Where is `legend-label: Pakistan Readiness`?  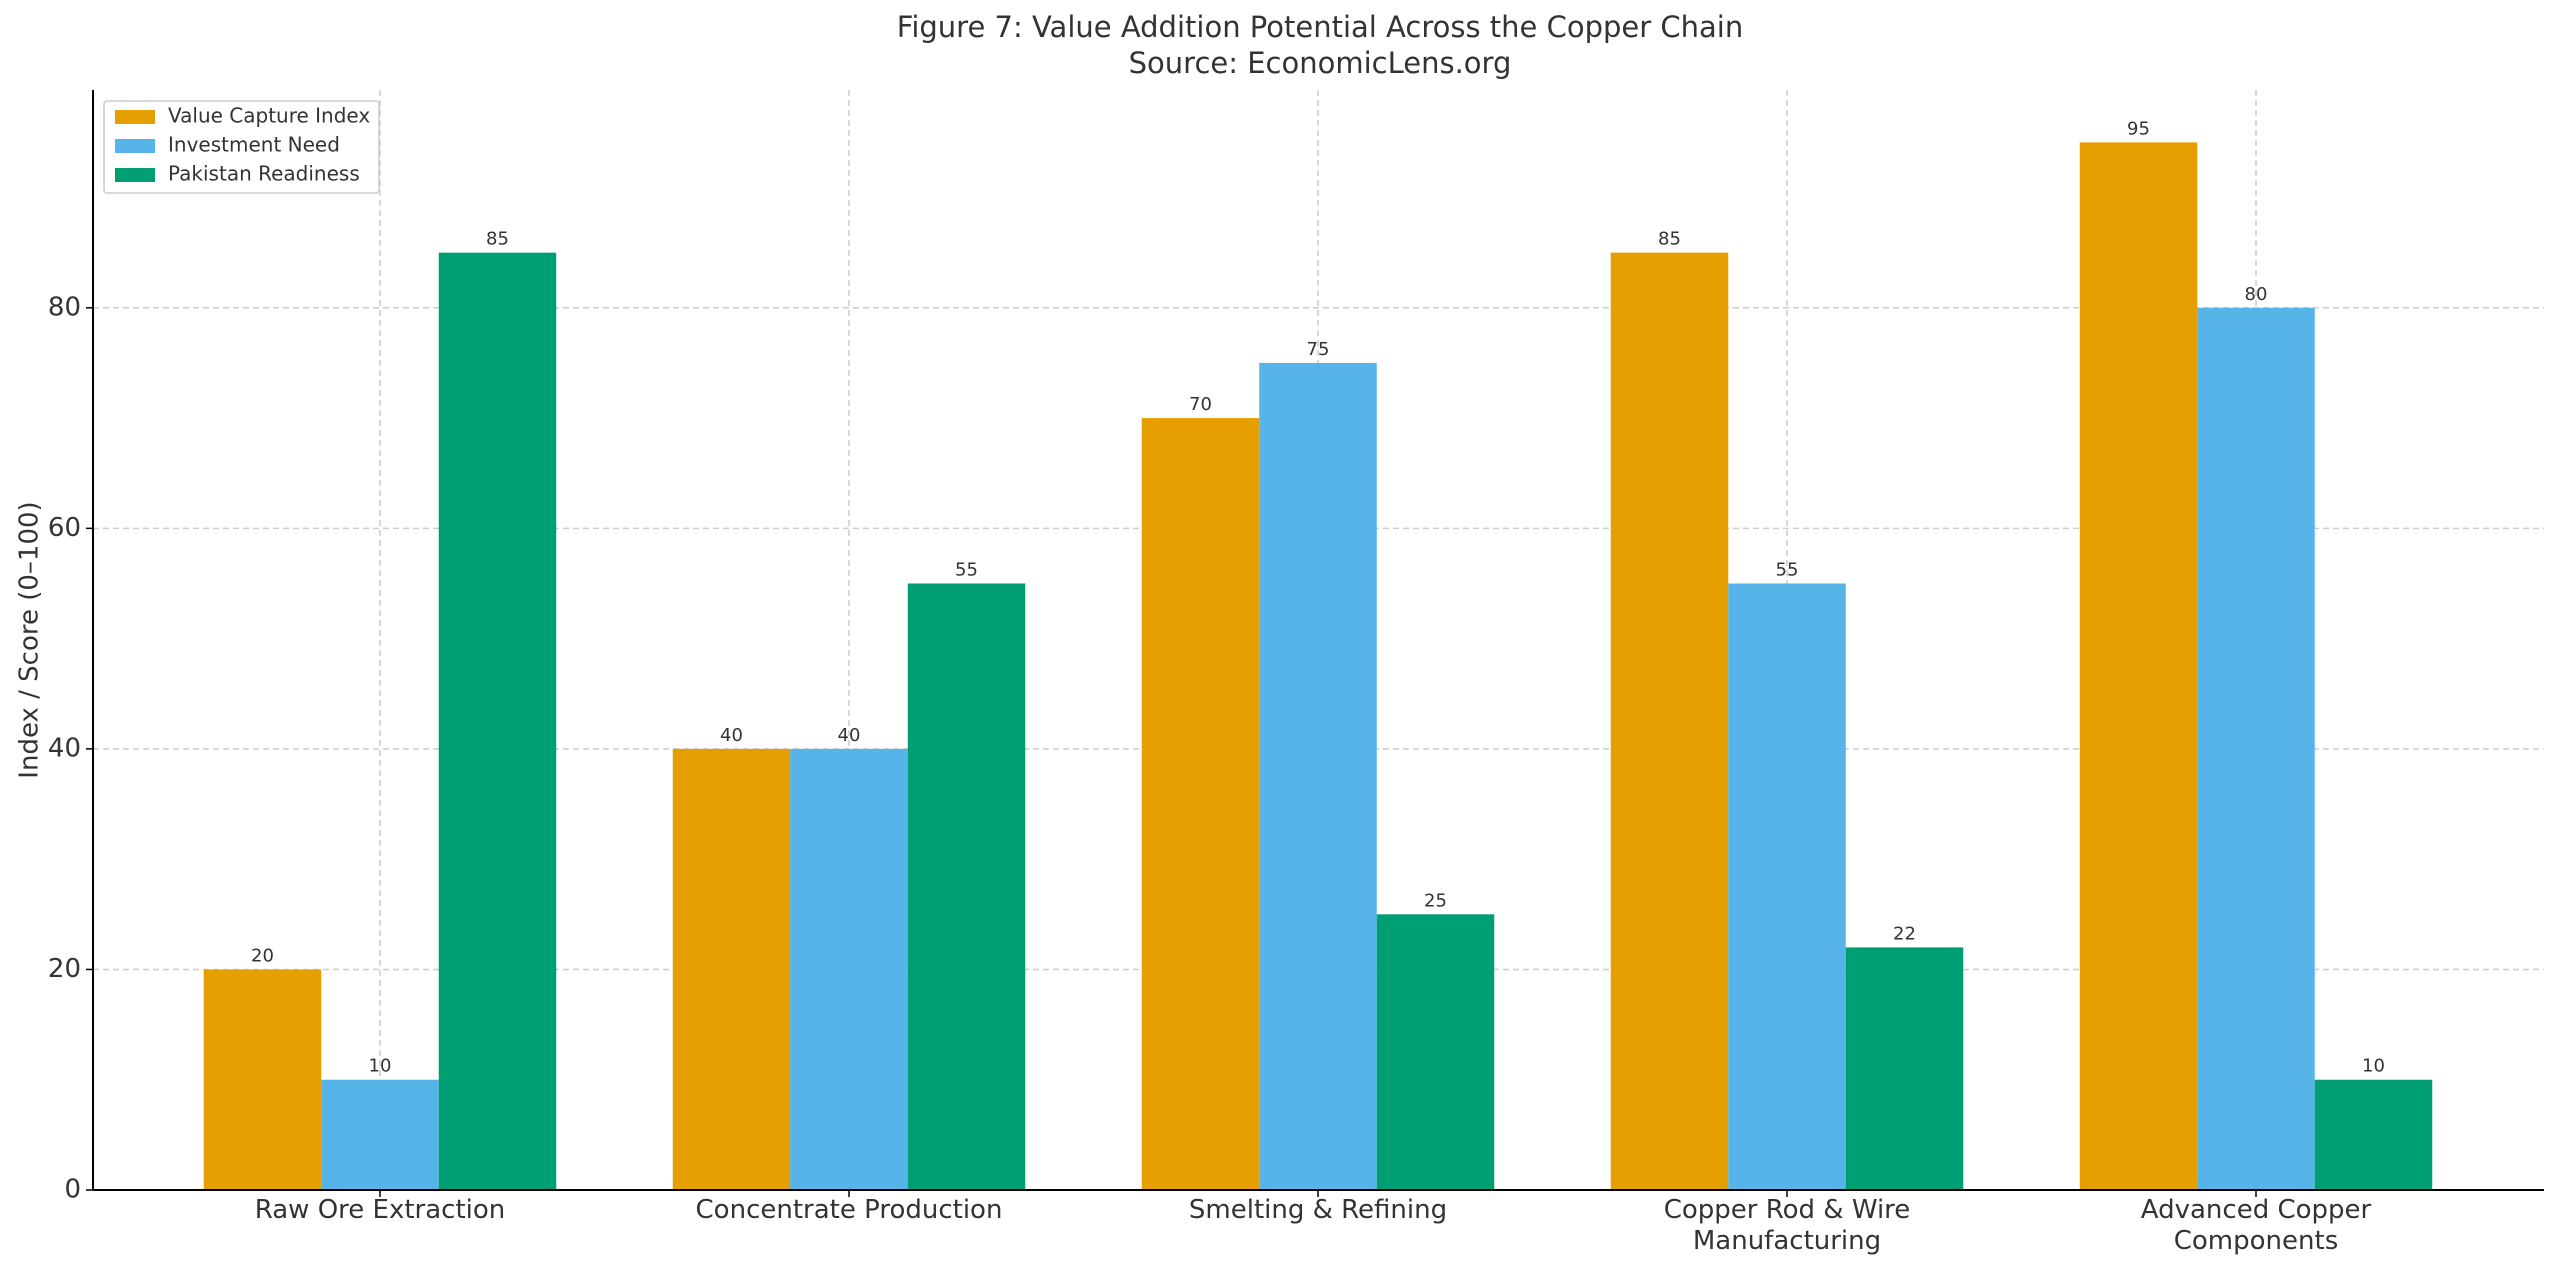
legend-label: Pakistan Readiness is located at coordinates (264, 174).